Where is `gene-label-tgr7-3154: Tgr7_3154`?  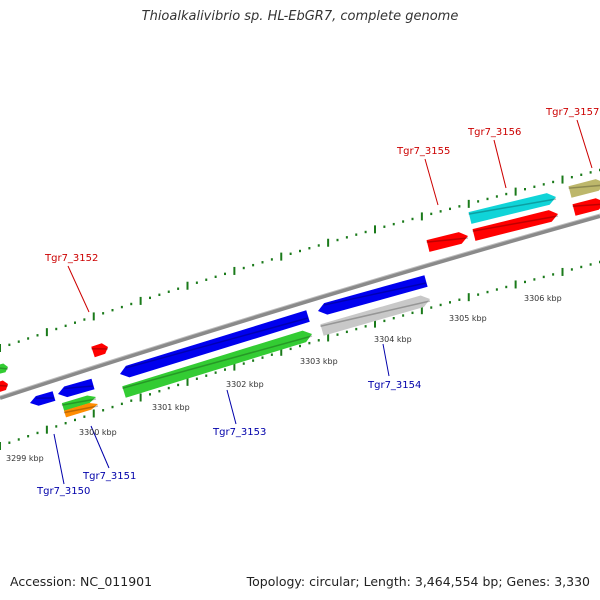
gene-label-tgr7-3154: Tgr7_3154 is located at coordinates (394, 385).